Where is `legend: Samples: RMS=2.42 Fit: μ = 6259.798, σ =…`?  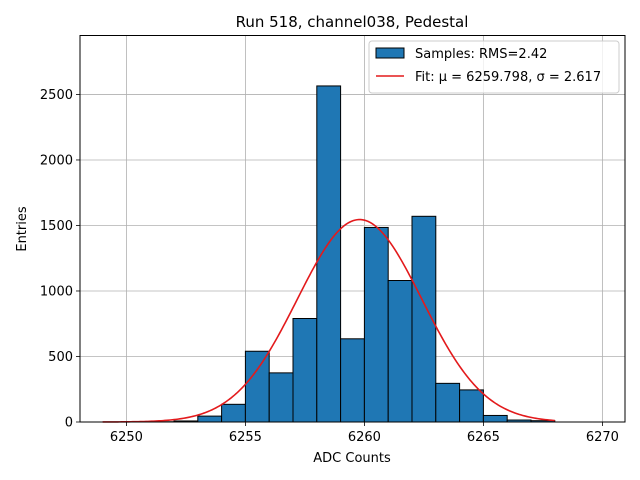
legend: Samples: RMS=2.42 Fit: μ = 6259.798, σ =… is located at coordinates (494, 67).